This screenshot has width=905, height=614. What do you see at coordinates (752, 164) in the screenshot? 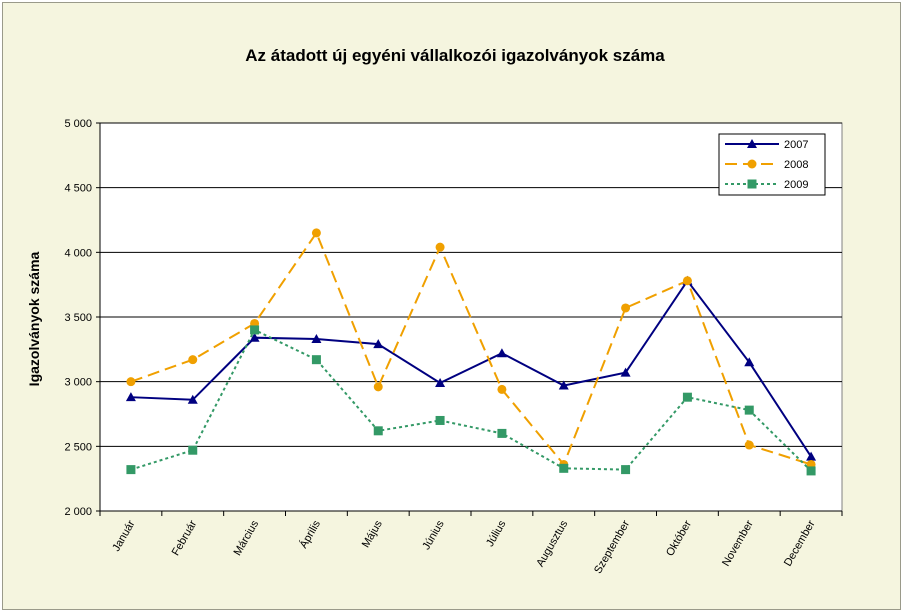
I see `legend-marker-2008` at bounding box center [752, 164].